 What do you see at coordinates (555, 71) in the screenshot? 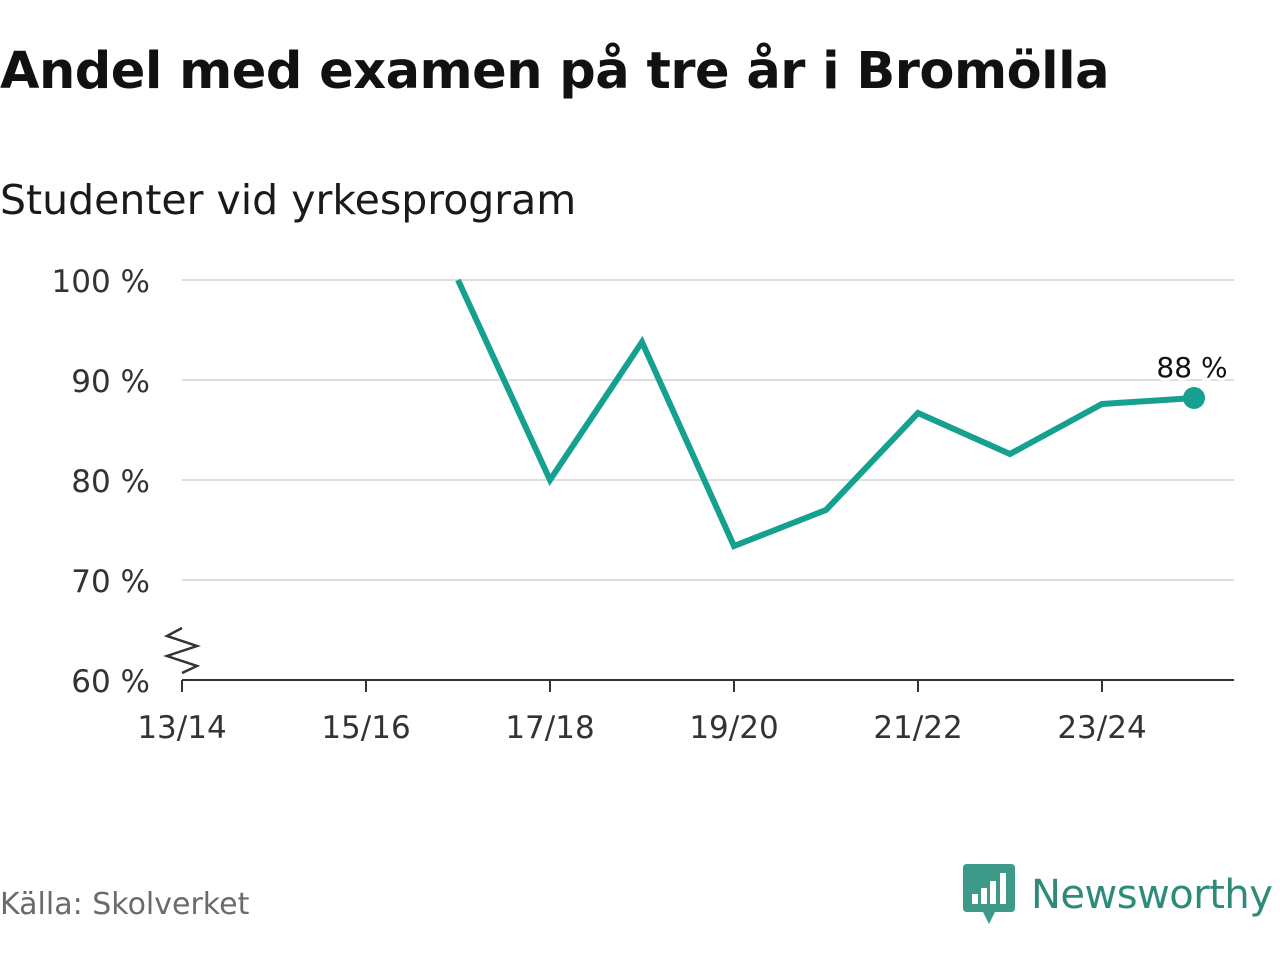
I see `chart-title: Andel med examen på tre år i Bromölla` at bounding box center [555, 71].